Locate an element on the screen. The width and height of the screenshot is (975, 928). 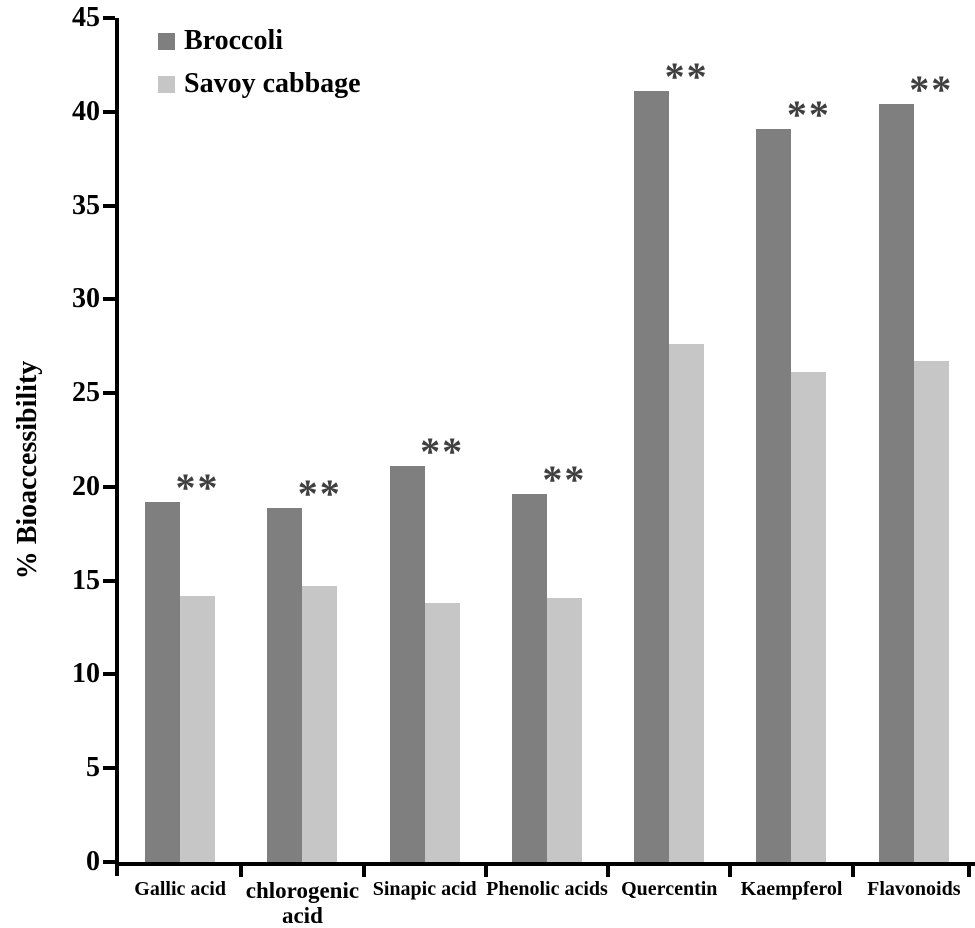
bar-broccoli-quercentin is located at coordinates (652, 476).